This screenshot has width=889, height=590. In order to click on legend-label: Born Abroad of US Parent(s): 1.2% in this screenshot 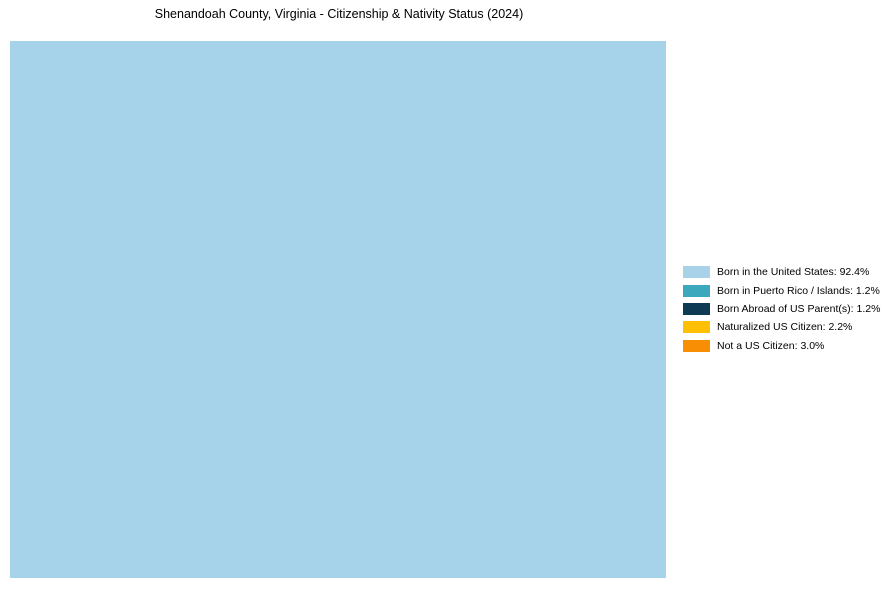, I will do `click(799, 308)`.